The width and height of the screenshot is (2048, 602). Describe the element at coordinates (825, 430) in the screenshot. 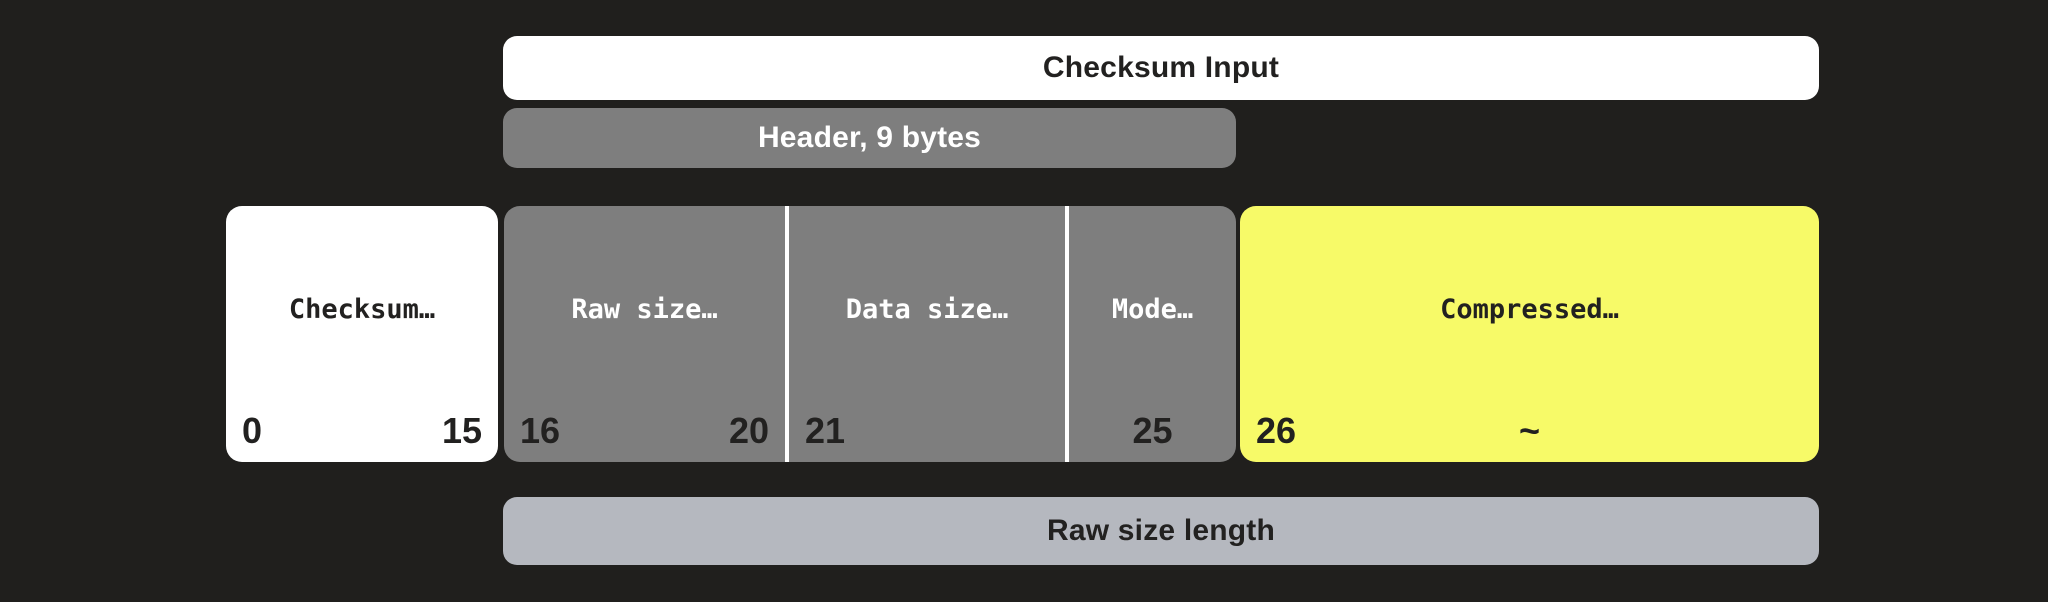

I see `block-data-size-start-offset: 21` at that location.